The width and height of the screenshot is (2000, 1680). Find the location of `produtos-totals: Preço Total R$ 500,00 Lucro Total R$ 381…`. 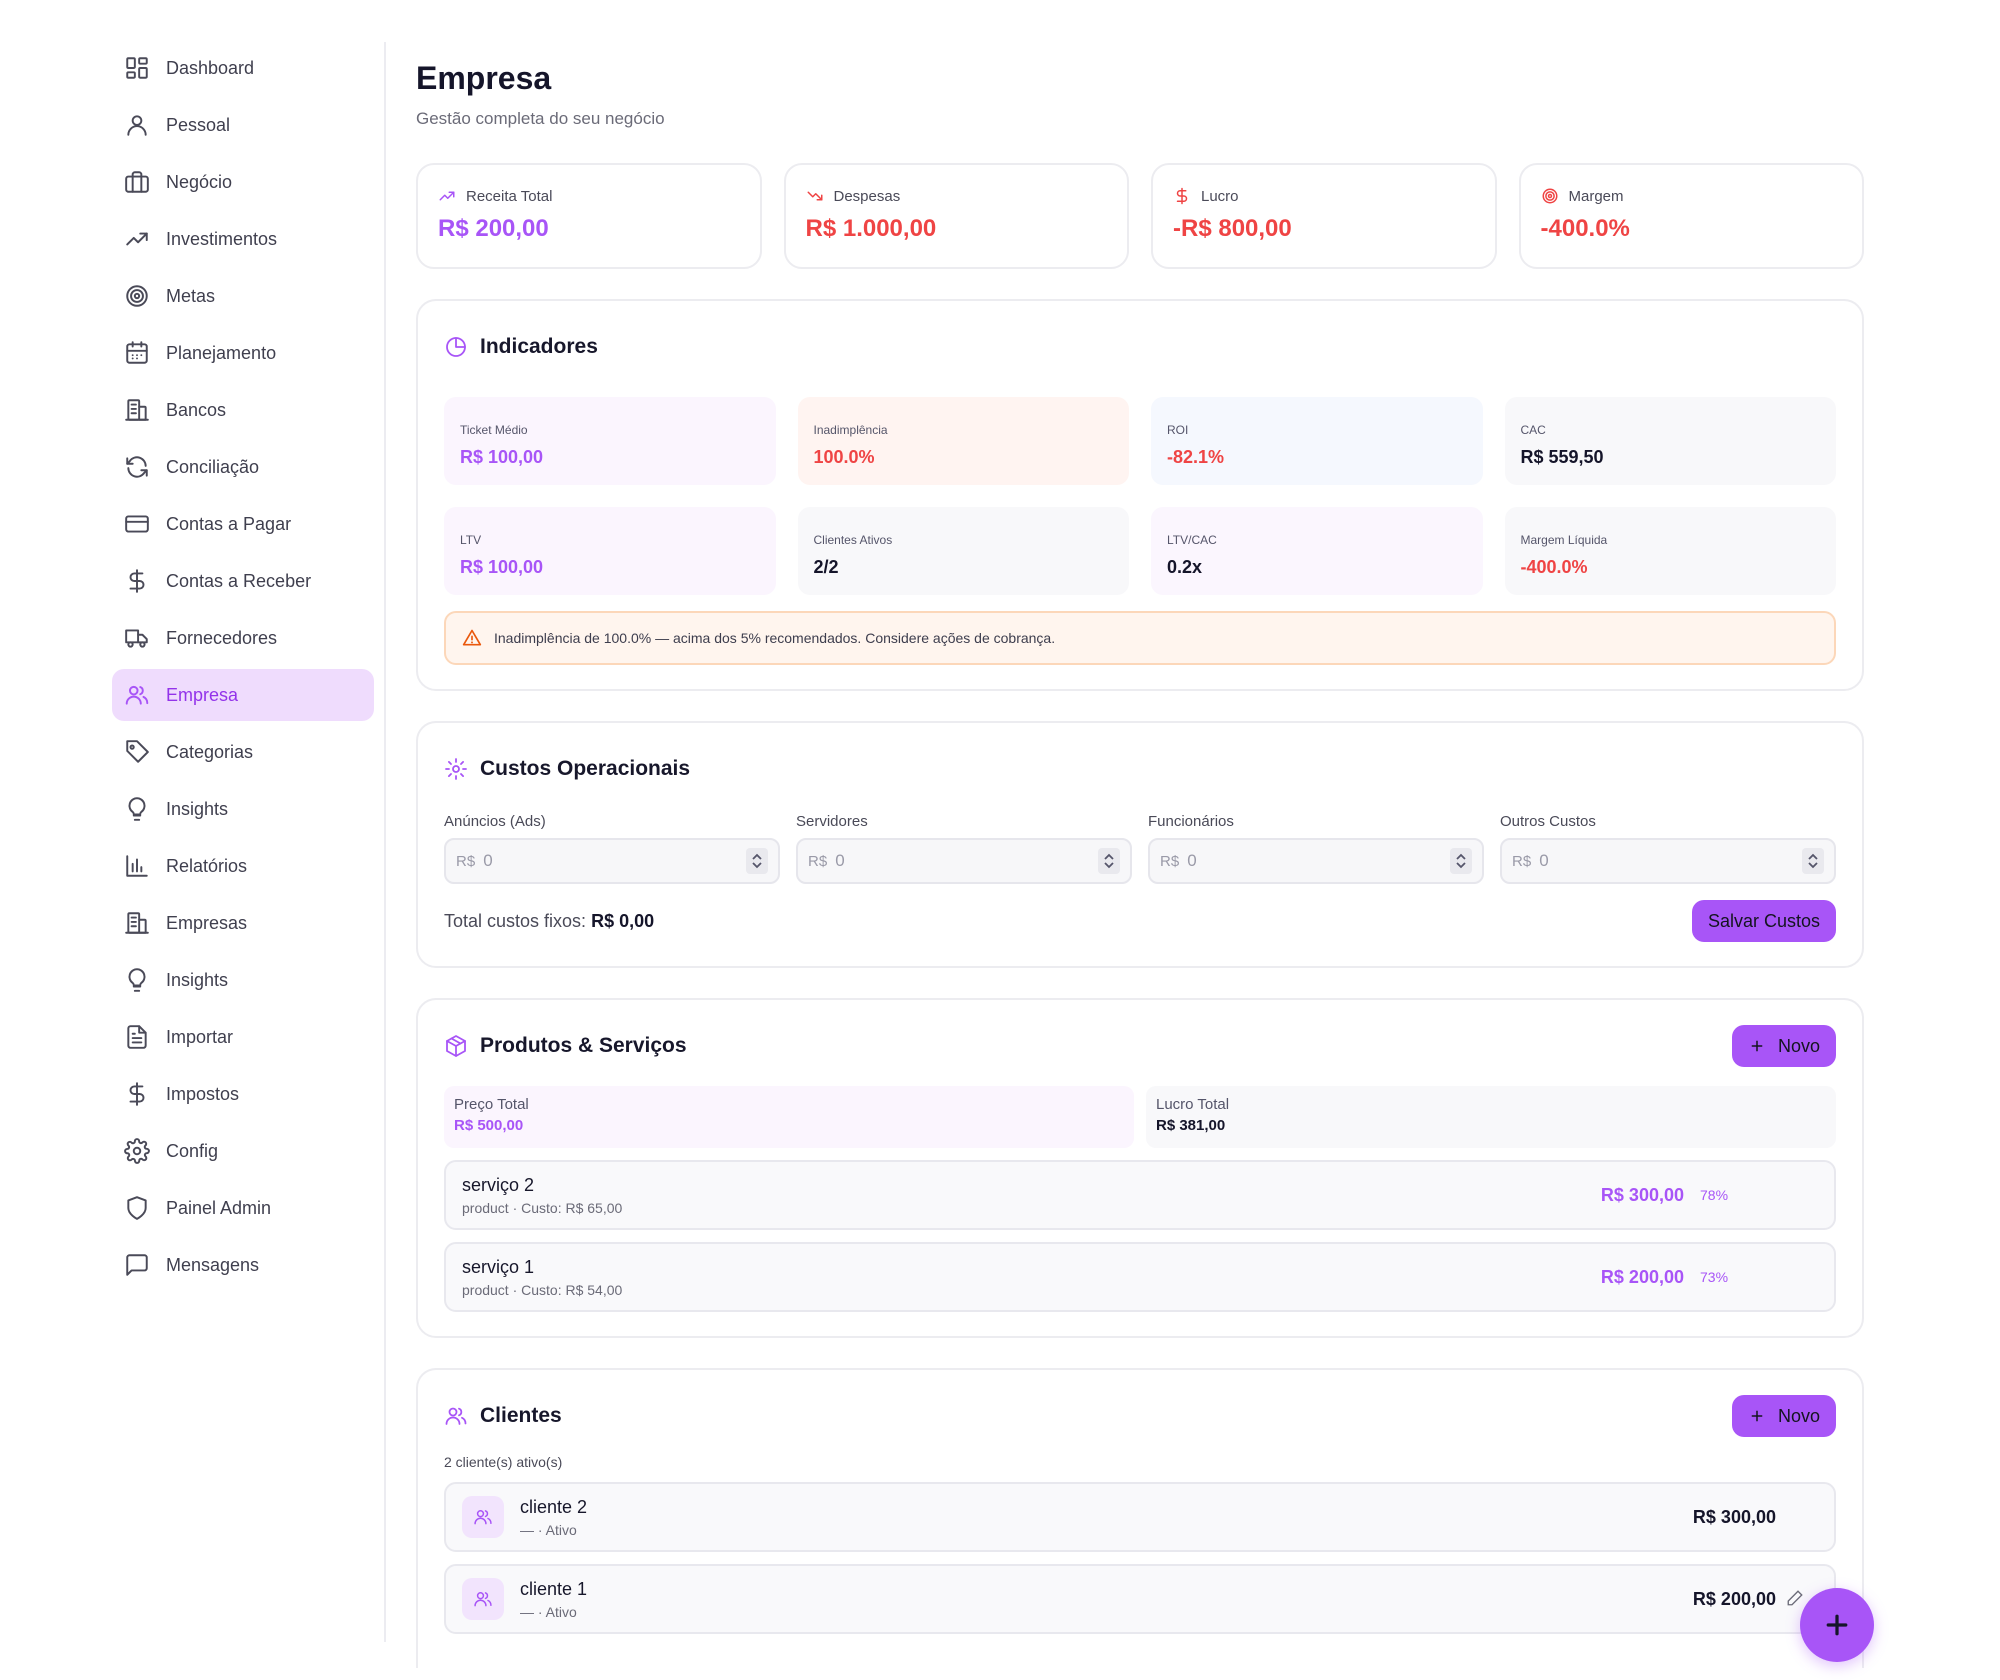

produtos-totals: Preço Total R$ 500,00 Lucro Total R$ 381… is located at coordinates (1140, 1117).